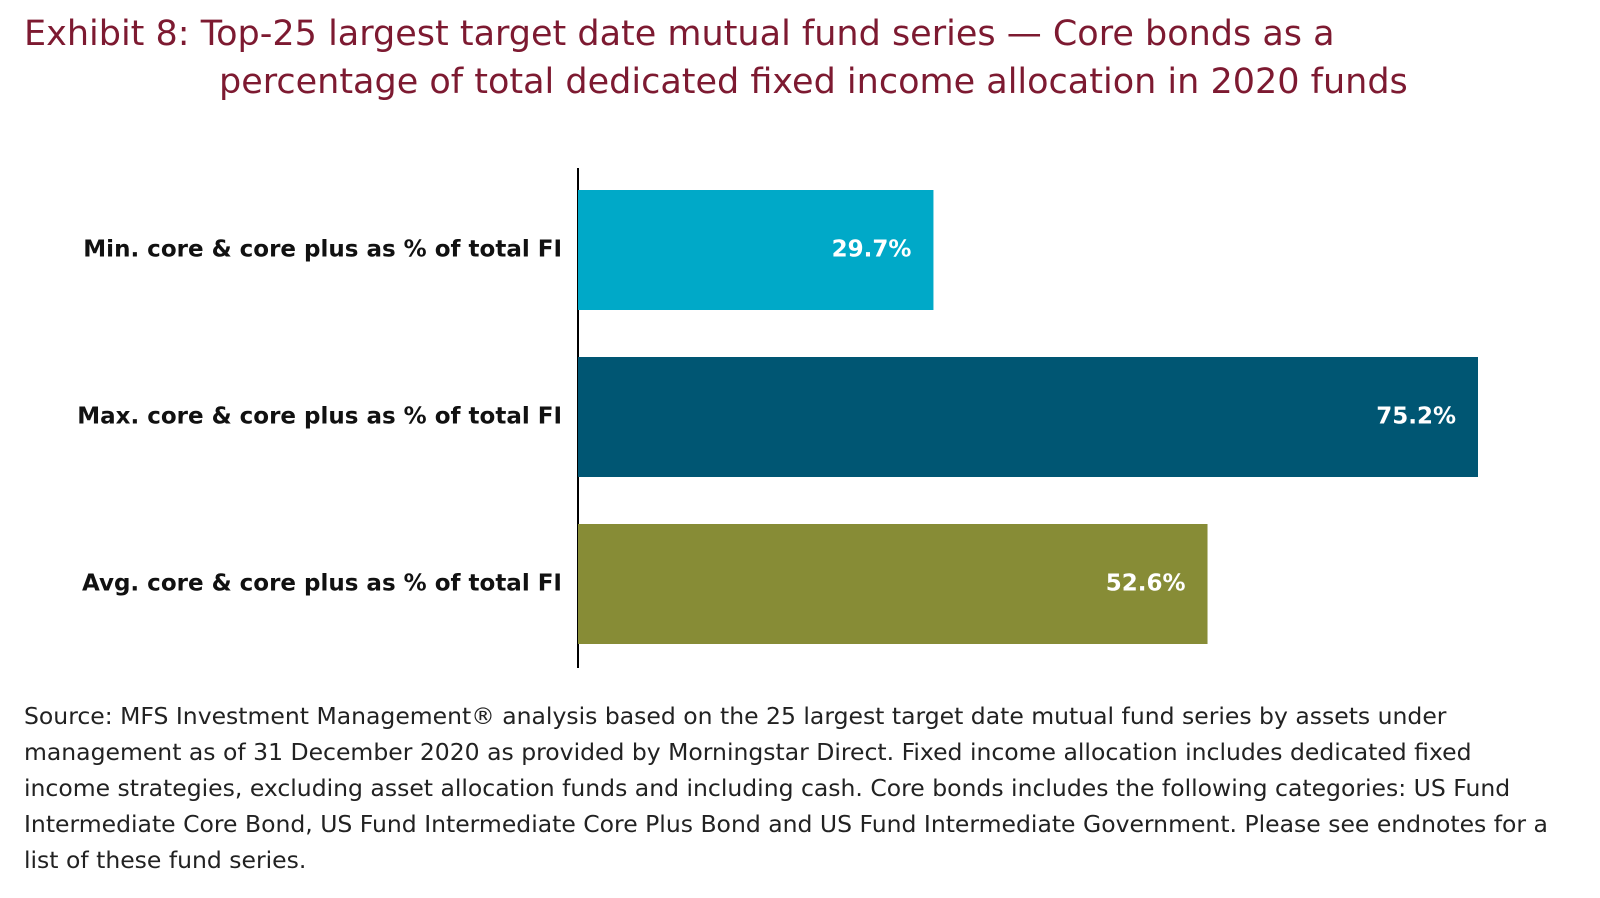  What do you see at coordinates (1416, 417) in the screenshot?
I see `value-label: 75.2%` at bounding box center [1416, 417].